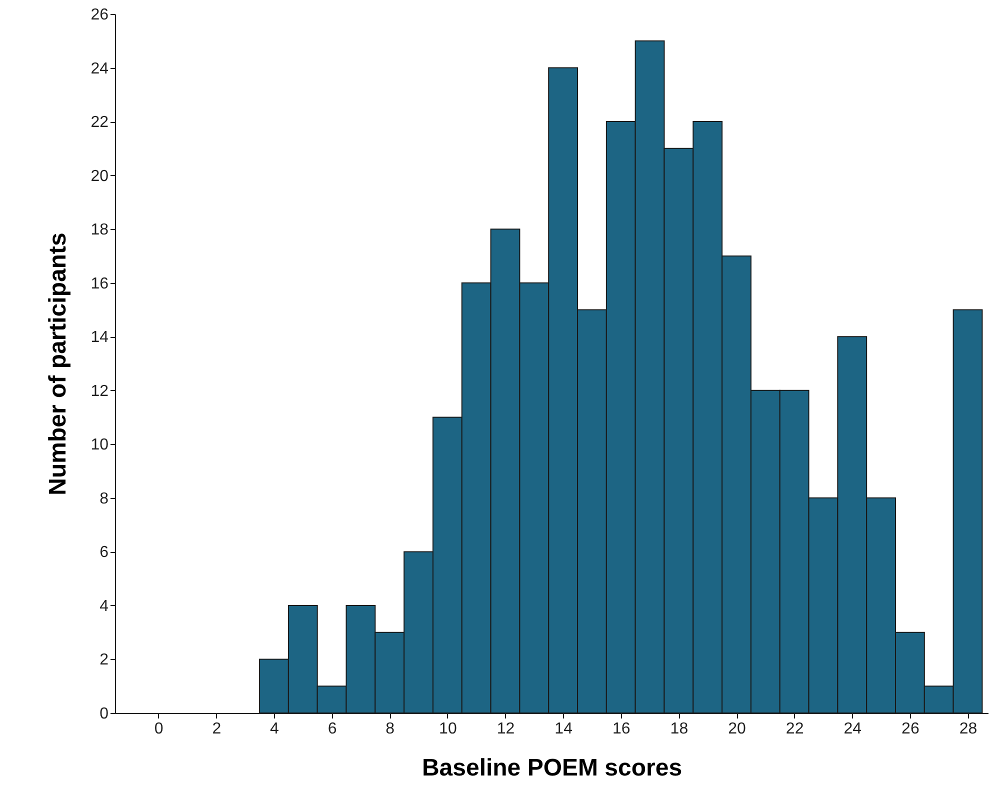  Describe the element at coordinates (99, 391) in the screenshot. I see `y-tick-label: 12` at that location.